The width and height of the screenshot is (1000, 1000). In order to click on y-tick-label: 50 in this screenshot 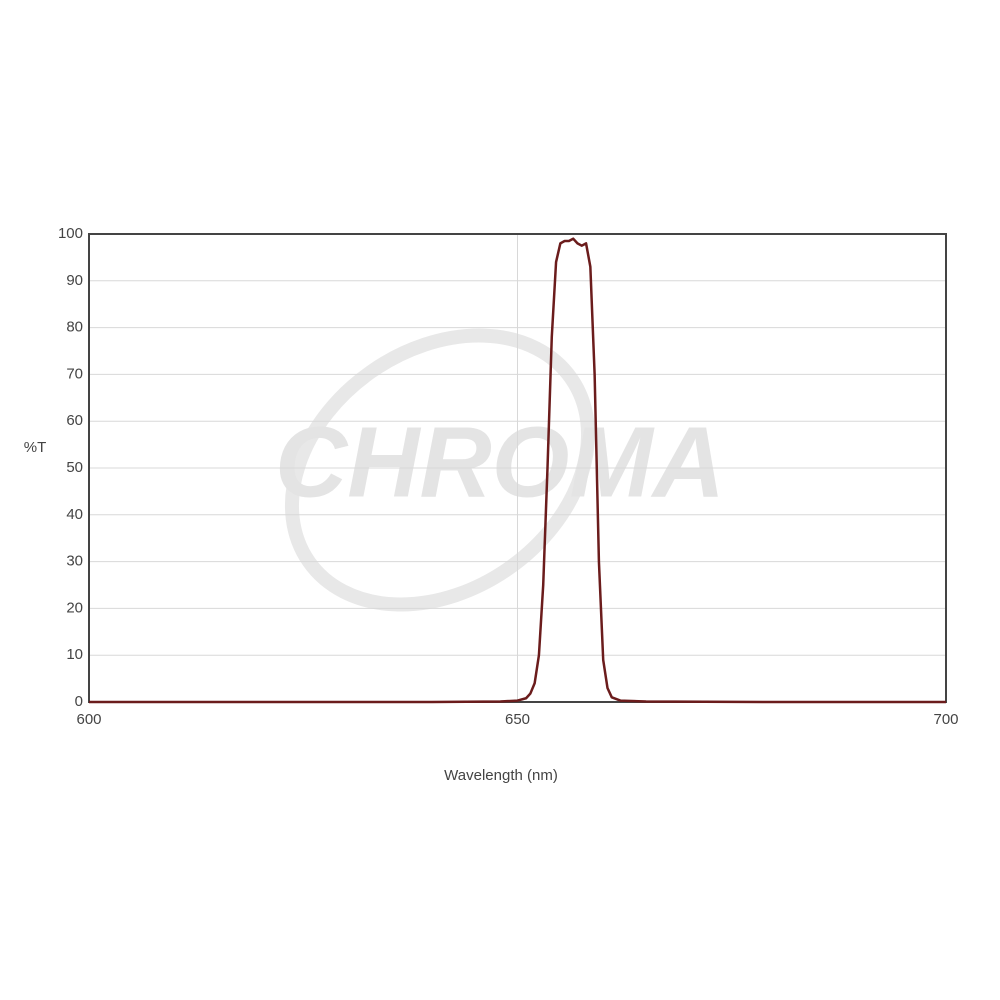, I will do `click(74, 467)`.